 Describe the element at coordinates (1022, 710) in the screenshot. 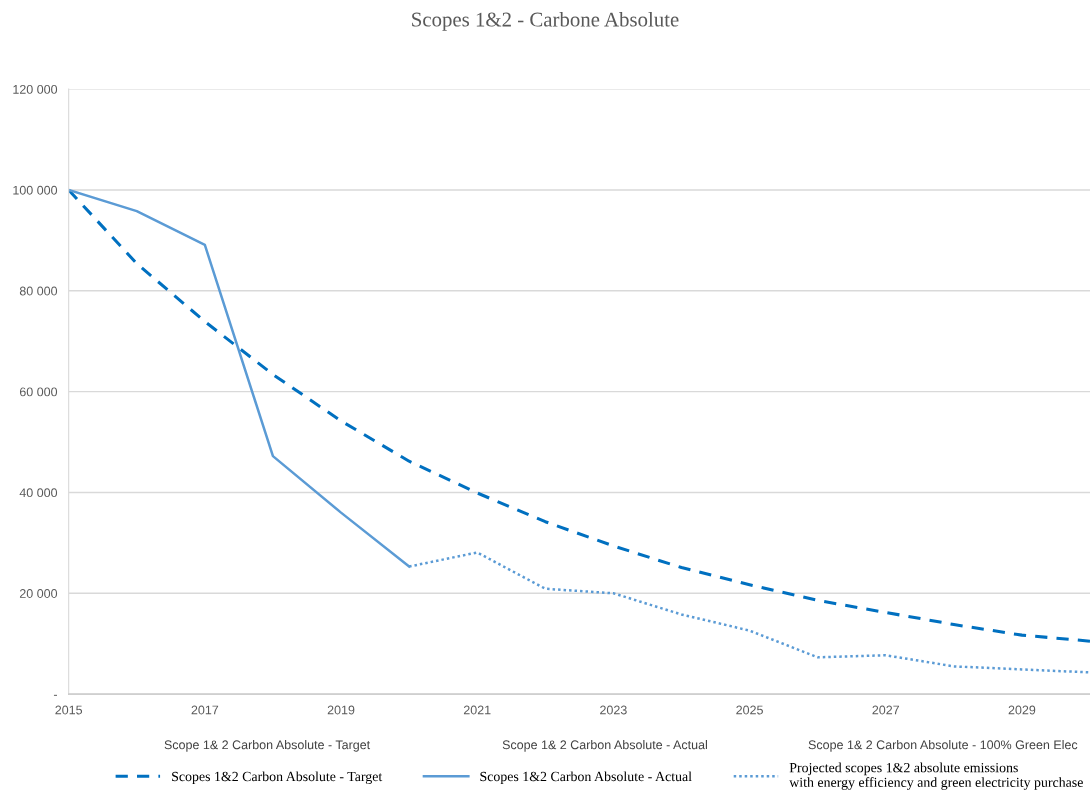

I see `x-tick-label: 2029` at that location.